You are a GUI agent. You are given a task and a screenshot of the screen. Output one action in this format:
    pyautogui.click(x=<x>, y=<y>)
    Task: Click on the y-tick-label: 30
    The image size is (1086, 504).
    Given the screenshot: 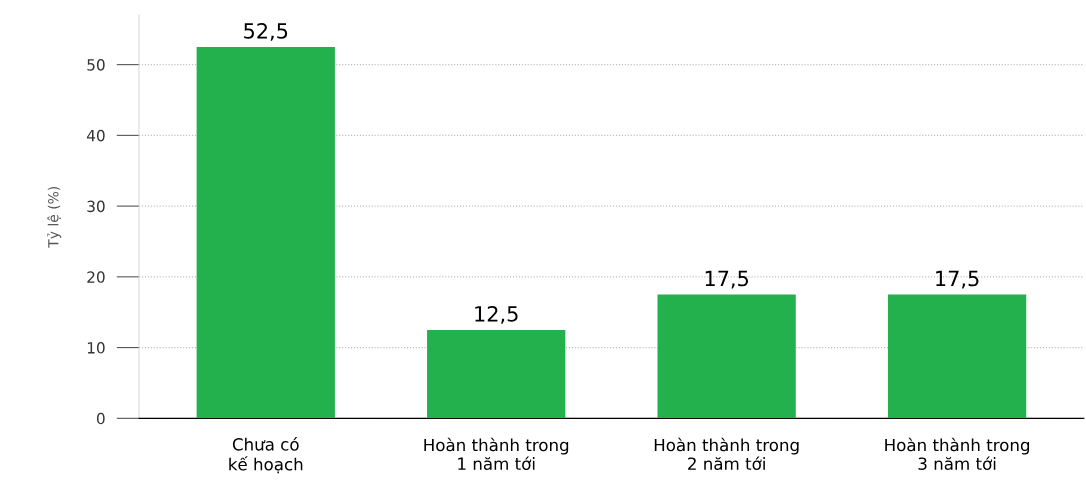 What is the action you would take?
    pyautogui.click(x=96, y=206)
    